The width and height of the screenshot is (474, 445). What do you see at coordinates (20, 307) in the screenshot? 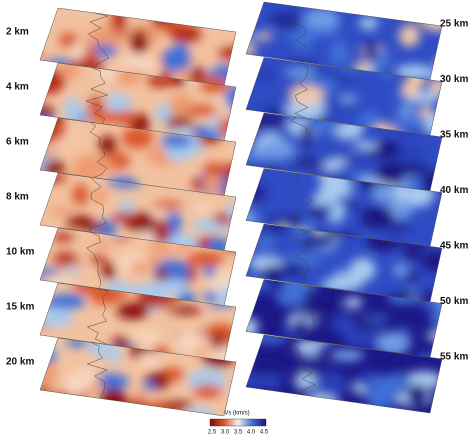
I see `depth-label: 15 km` at bounding box center [20, 307].